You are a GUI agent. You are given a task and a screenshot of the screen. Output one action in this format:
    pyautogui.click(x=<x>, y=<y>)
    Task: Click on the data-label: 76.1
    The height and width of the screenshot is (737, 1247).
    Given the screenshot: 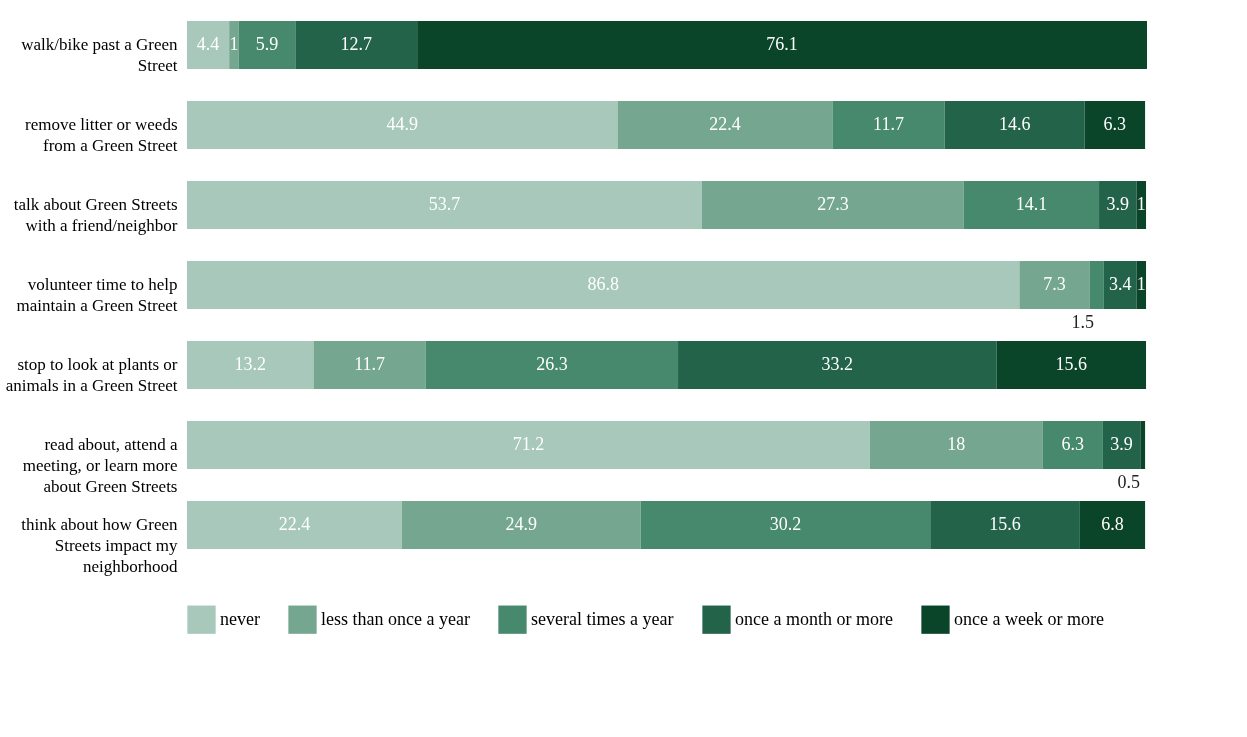 What is the action you would take?
    pyautogui.click(x=782, y=44)
    